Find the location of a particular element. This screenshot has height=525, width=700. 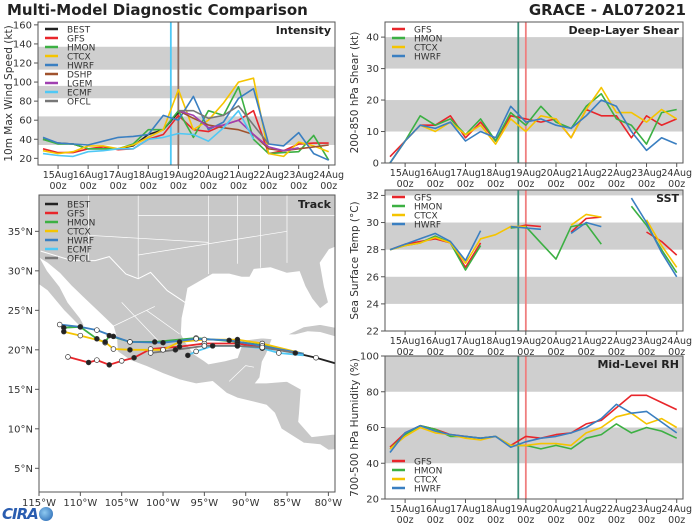

lat-tick-label: 10°N is located at coordinates (20, 429).